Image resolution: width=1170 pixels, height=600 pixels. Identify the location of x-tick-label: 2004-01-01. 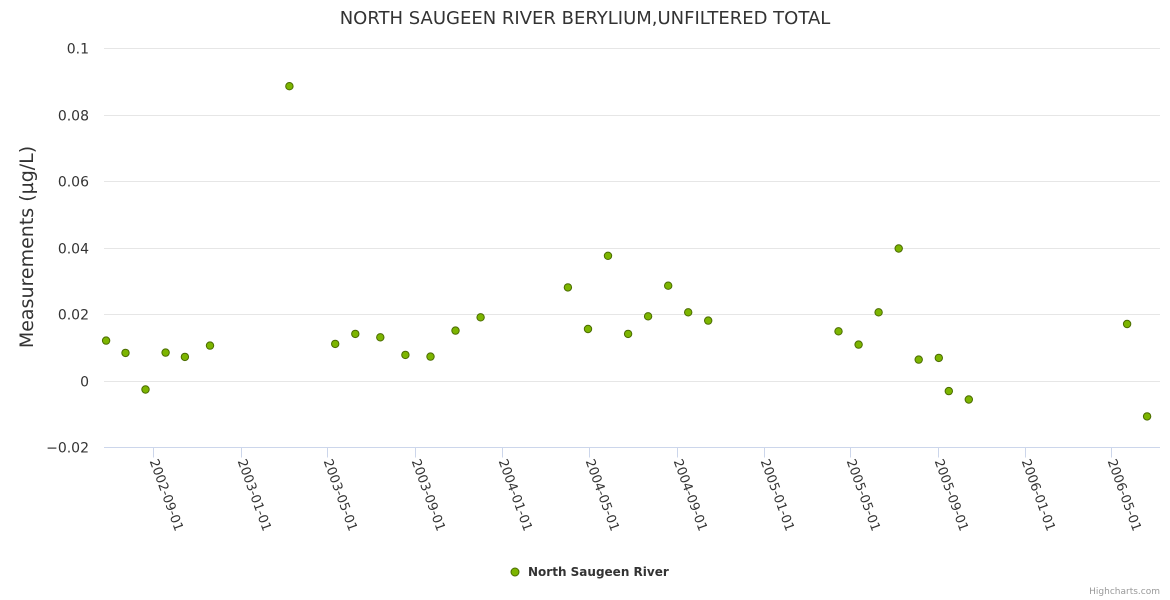
(515, 495).